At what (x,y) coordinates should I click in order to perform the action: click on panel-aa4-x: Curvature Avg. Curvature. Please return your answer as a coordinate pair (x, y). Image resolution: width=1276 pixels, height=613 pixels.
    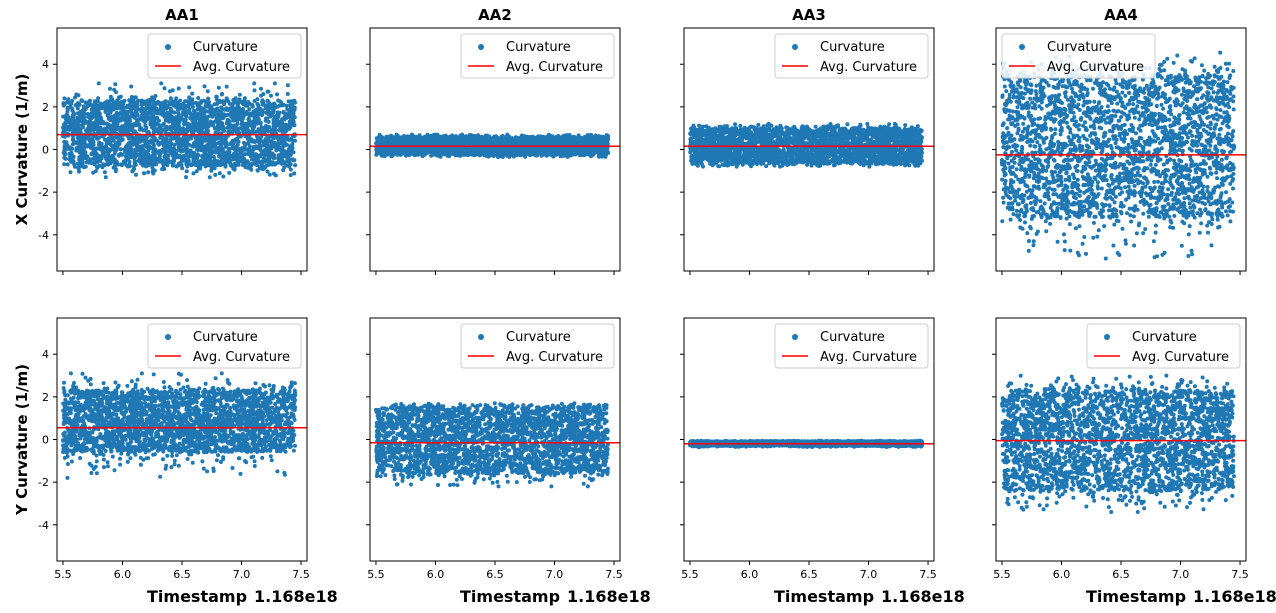
    Looking at the image, I should click on (1119, 151).